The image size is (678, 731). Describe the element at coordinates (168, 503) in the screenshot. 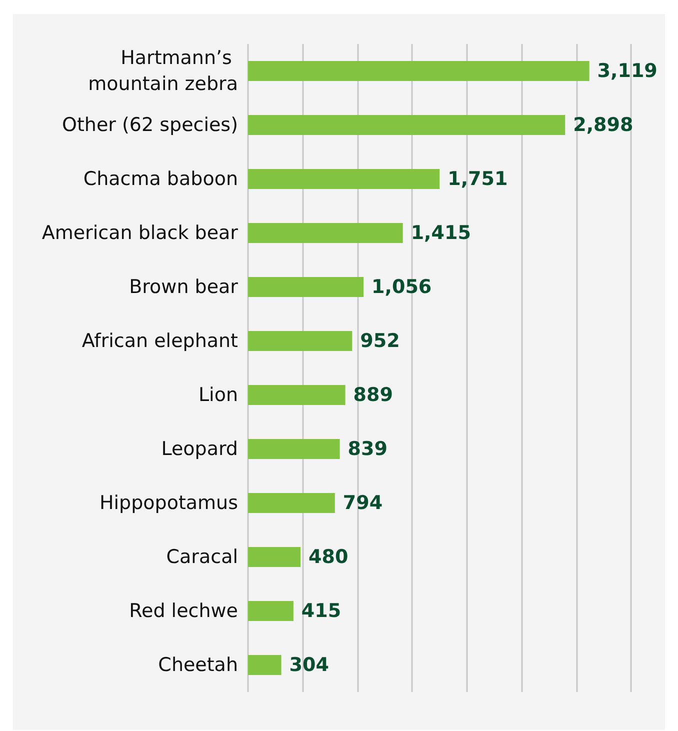

I see `y-tick-label: Hippopotamus` at that location.